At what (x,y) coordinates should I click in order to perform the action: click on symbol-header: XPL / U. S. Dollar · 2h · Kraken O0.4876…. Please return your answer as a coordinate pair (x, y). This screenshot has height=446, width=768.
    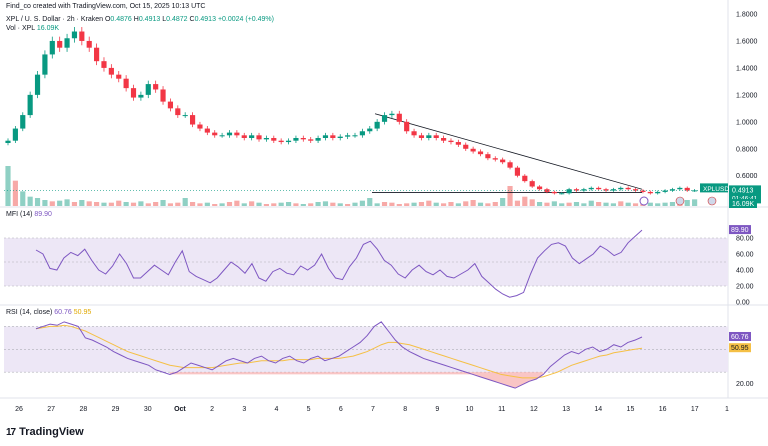
    Looking at the image, I should click on (140, 19).